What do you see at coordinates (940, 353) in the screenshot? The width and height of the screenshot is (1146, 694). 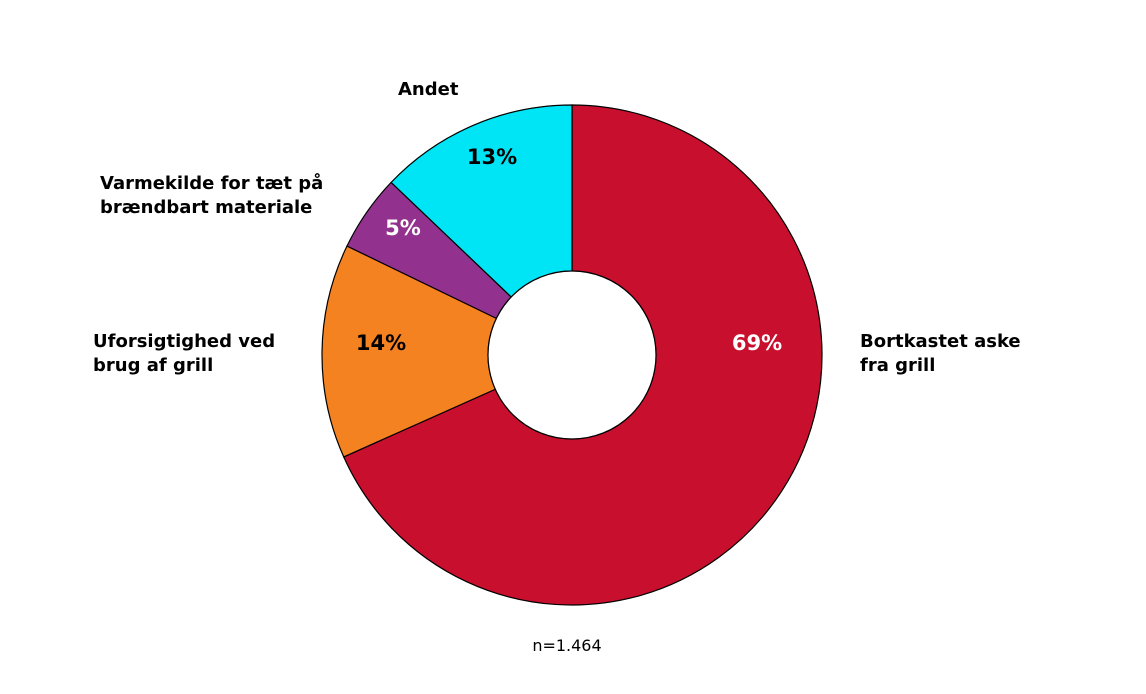 I see `category-label: Bortkastet aske fra grill` at bounding box center [940, 353].